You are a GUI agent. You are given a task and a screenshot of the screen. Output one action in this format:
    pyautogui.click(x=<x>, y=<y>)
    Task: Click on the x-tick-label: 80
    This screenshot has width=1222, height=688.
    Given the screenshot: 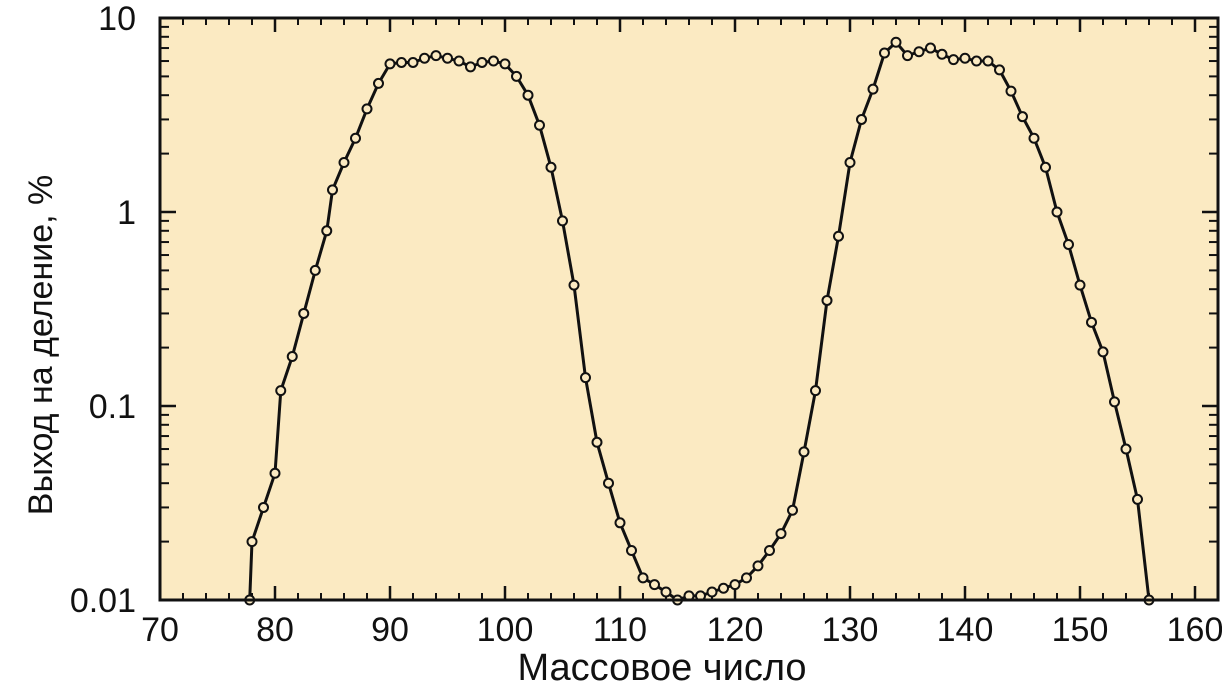 What is the action you would take?
    pyautogui.click(x=275, y=630)
    